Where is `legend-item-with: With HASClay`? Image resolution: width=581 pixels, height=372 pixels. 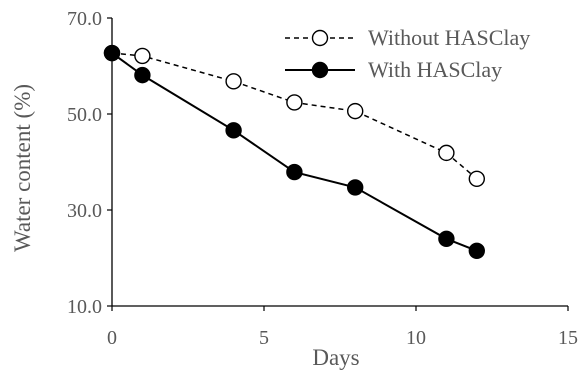 legend-item-with: With HASClay is located at coordinates (393, 69).